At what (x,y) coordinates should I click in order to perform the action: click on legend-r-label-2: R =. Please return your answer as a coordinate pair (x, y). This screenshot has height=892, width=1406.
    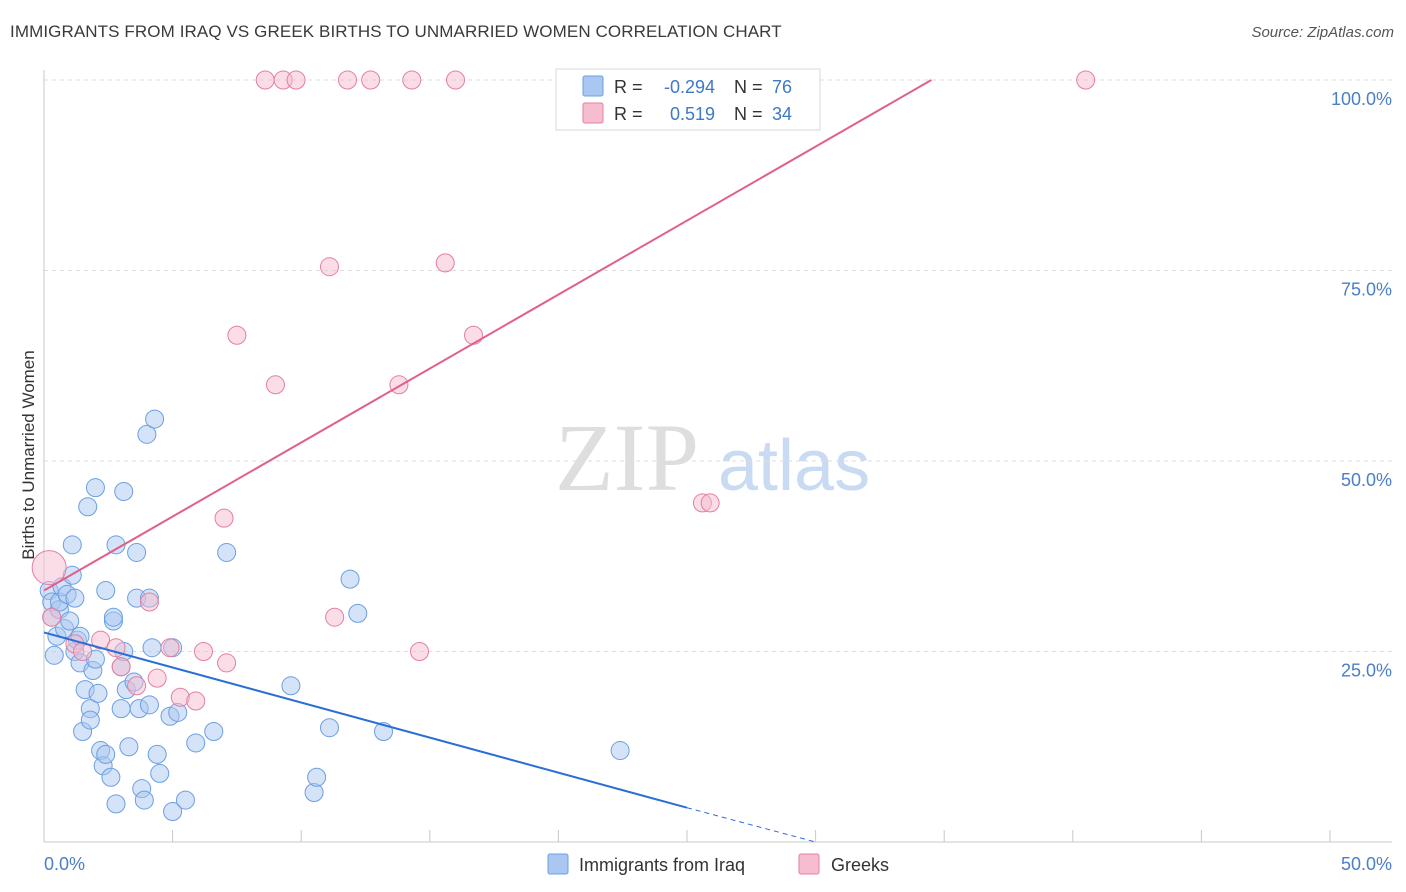
    Looking at the image, I should click on (628, 114).